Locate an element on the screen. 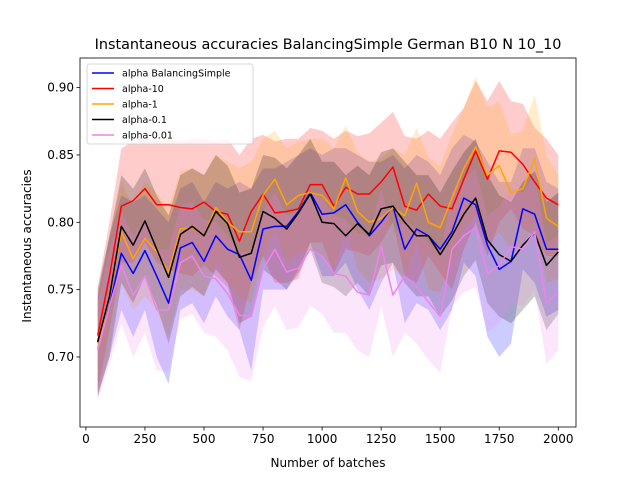  legend-label-4: alpha-0.01 is located at coordinates (147, 136).